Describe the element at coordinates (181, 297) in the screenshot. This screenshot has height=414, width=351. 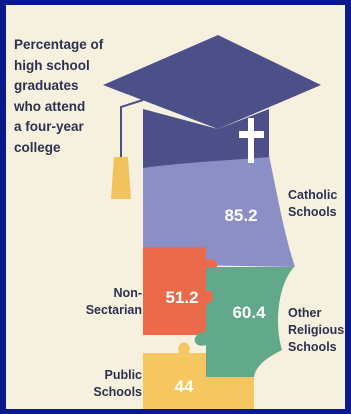
I see `value-non-sectarian: 51.2` at that location.